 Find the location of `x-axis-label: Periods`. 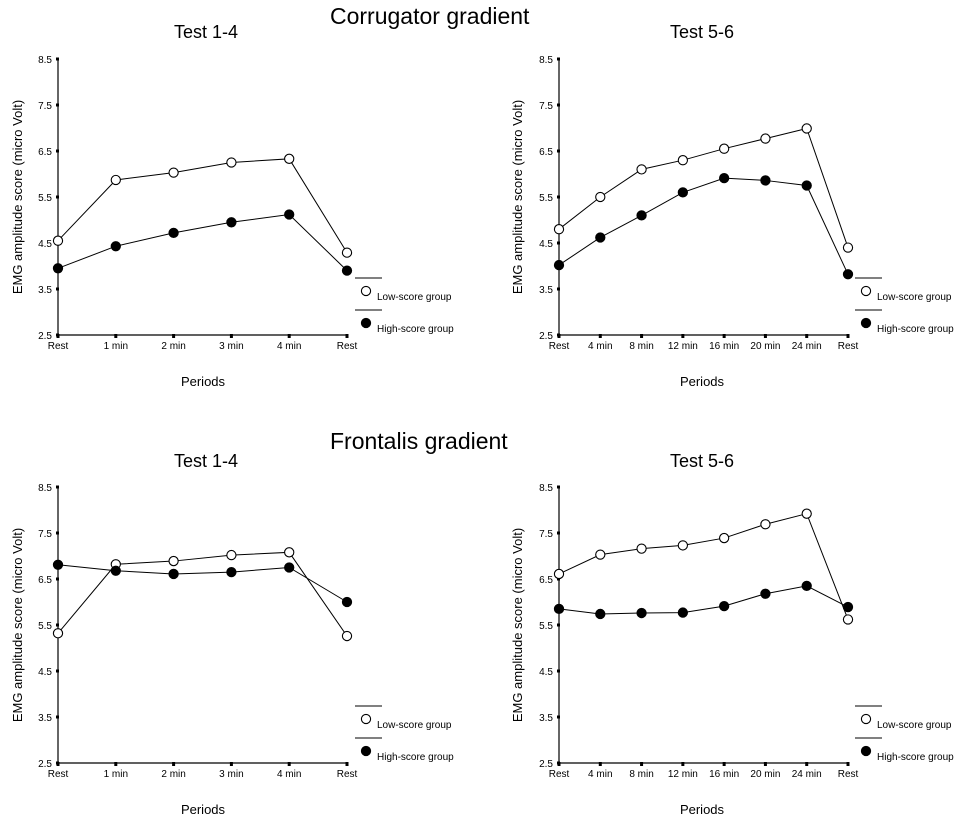

x-axis-label: Periods is located at coordinates (702, 809).